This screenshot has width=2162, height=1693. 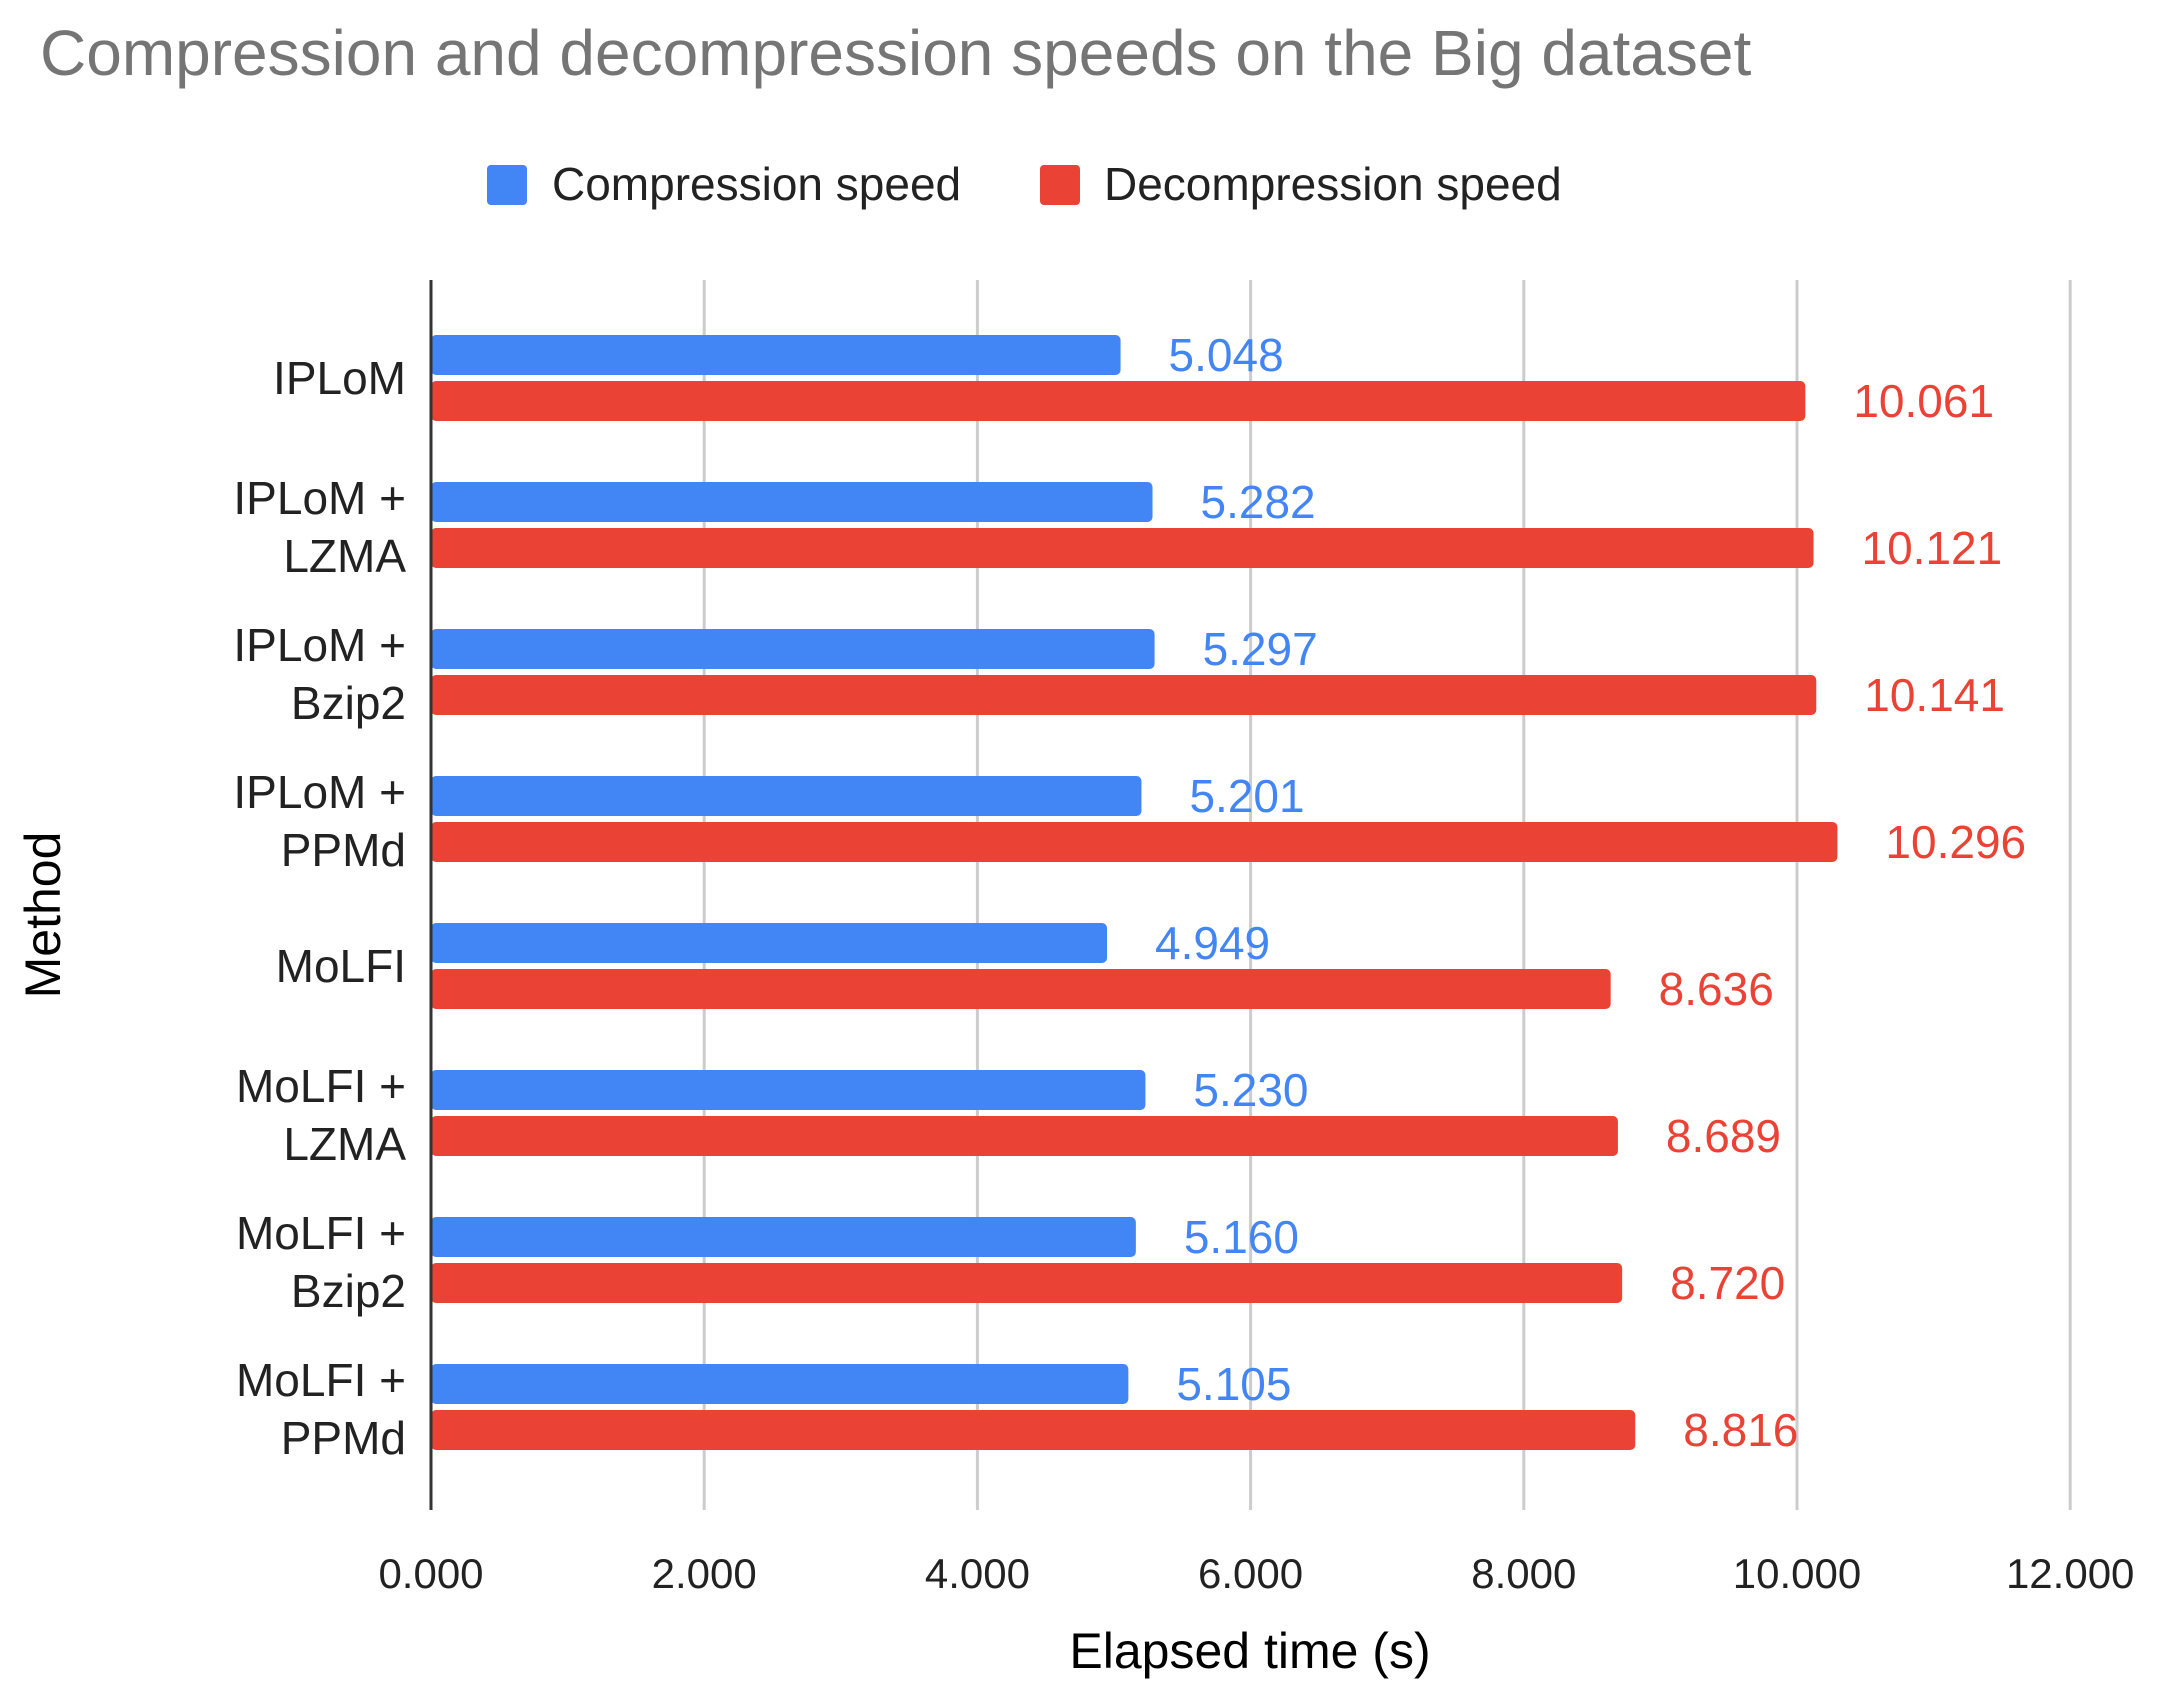 What do you see at coordinates (344, 1144) in the screenshot?
I see `category-label-line-5-1: LZMA` at bounding box center [344, 1144].